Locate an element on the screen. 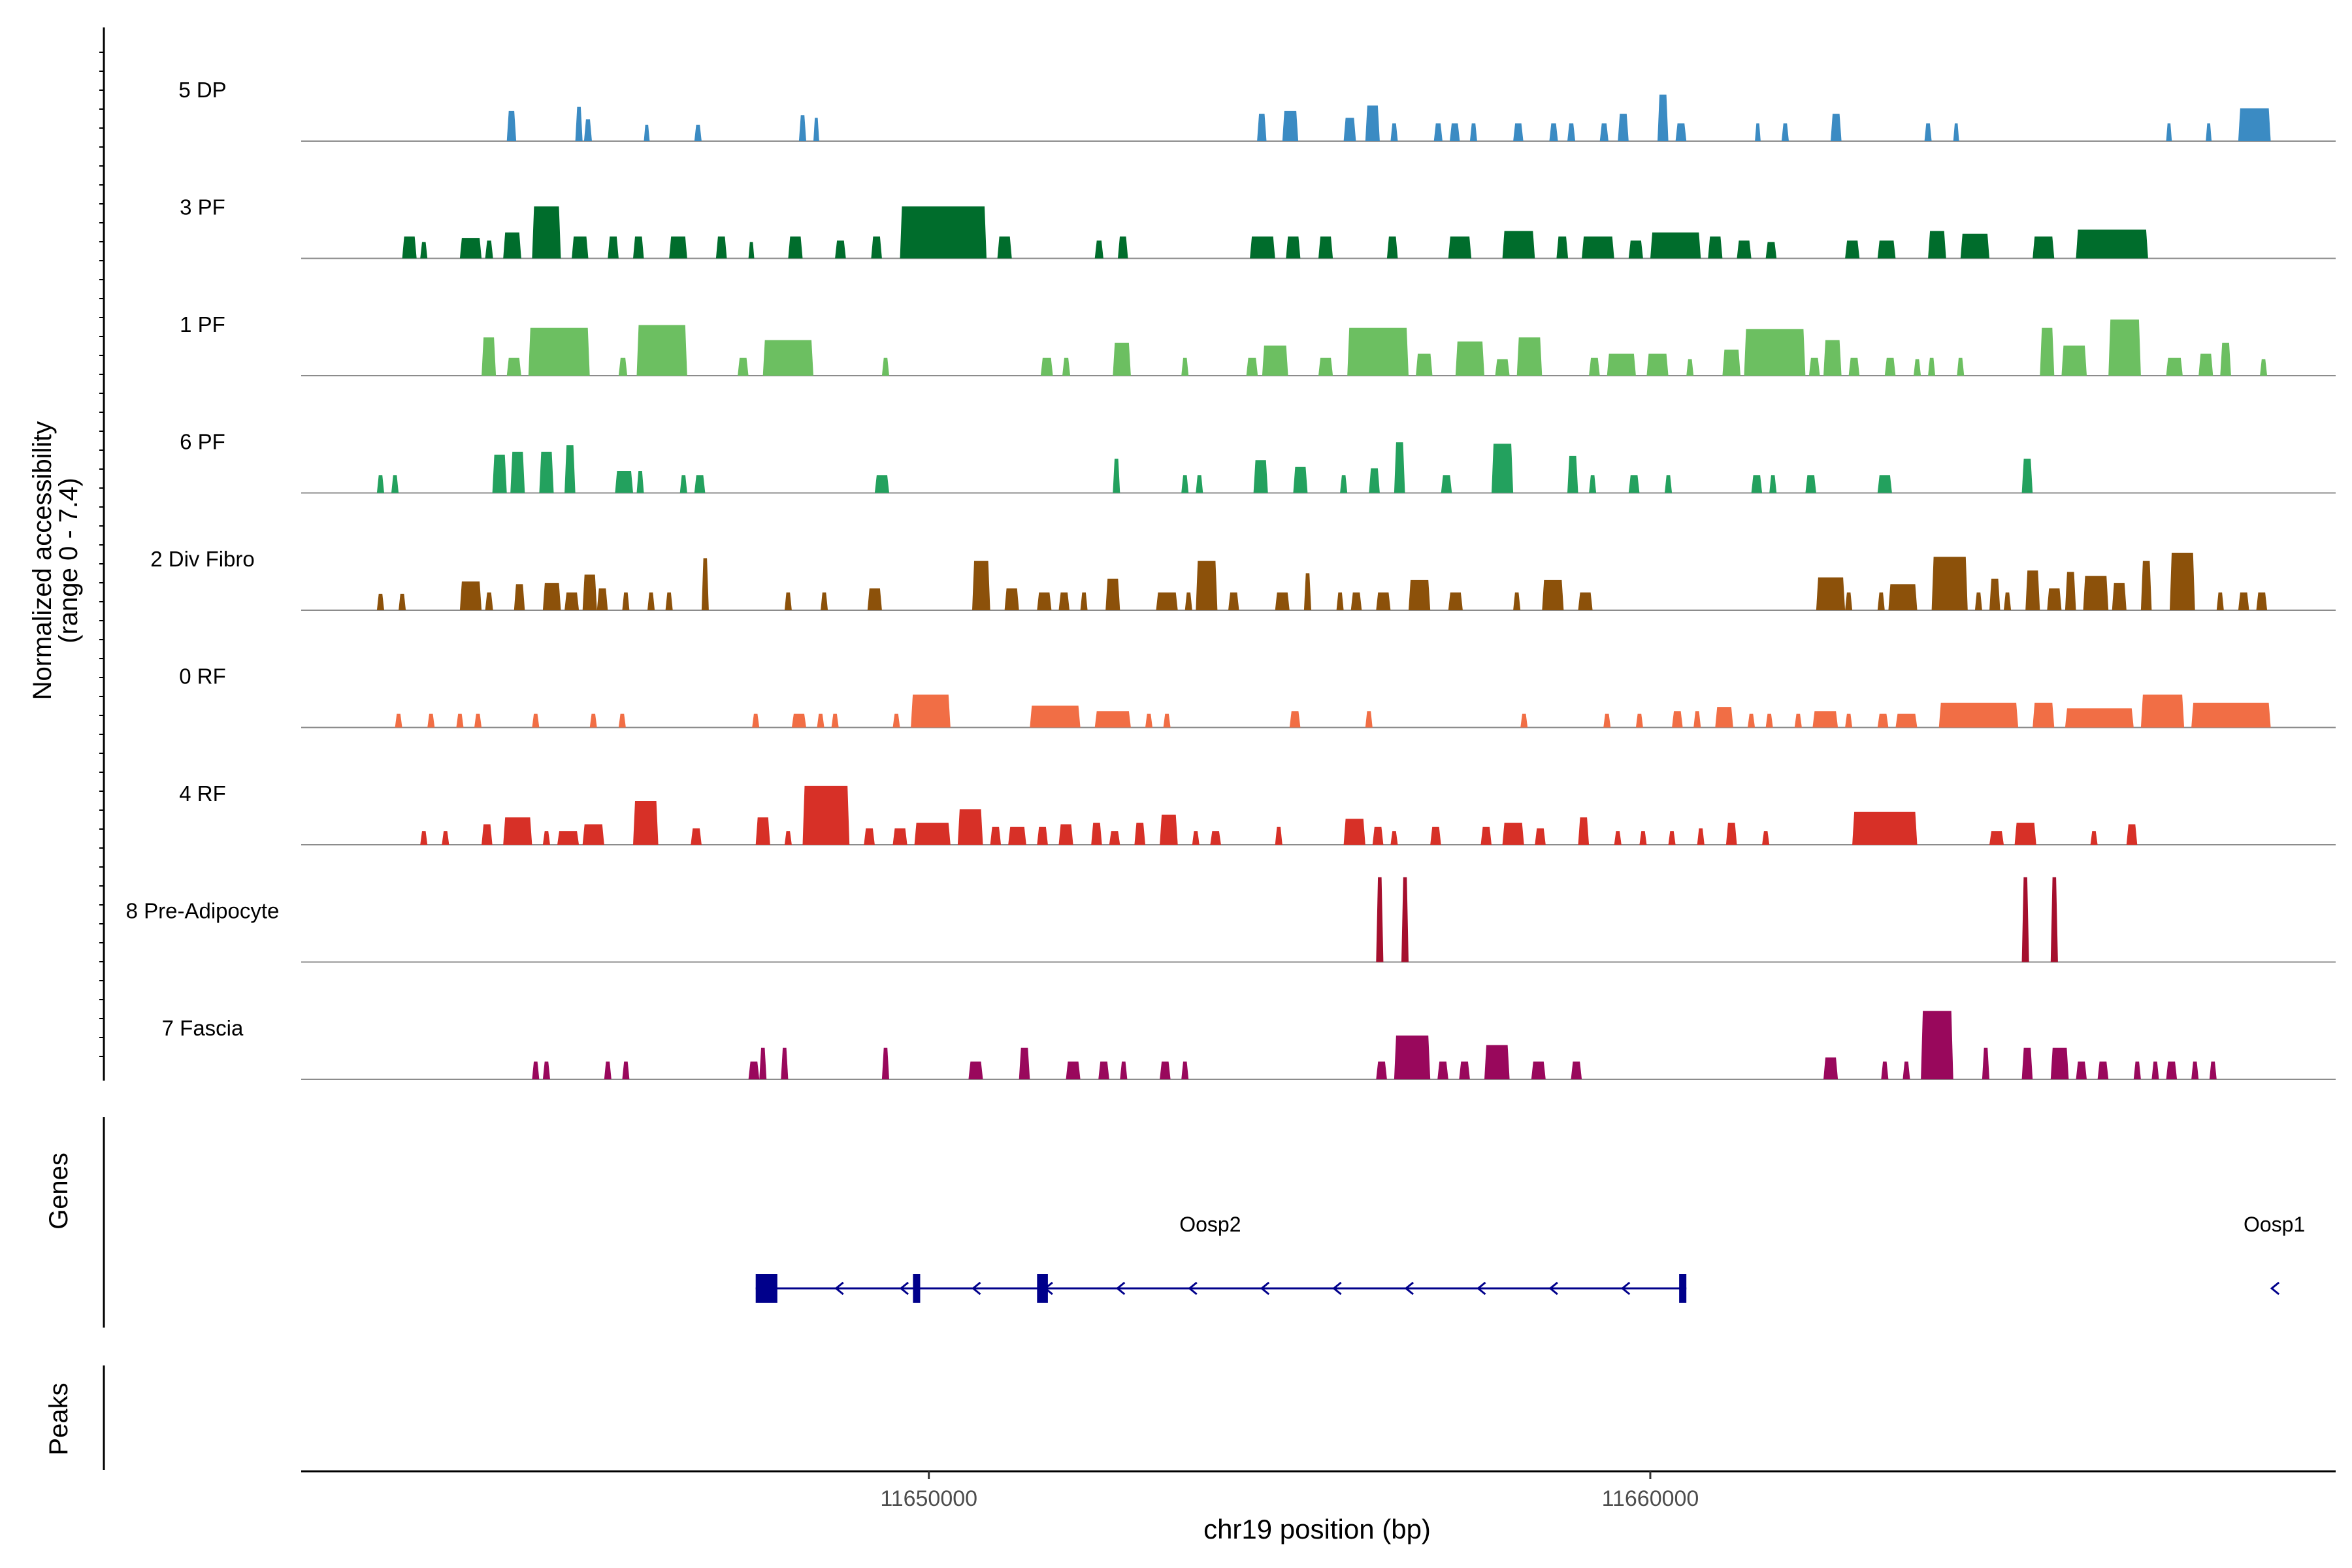  track-2: 3 PF is located at coordinates (1258, 227).